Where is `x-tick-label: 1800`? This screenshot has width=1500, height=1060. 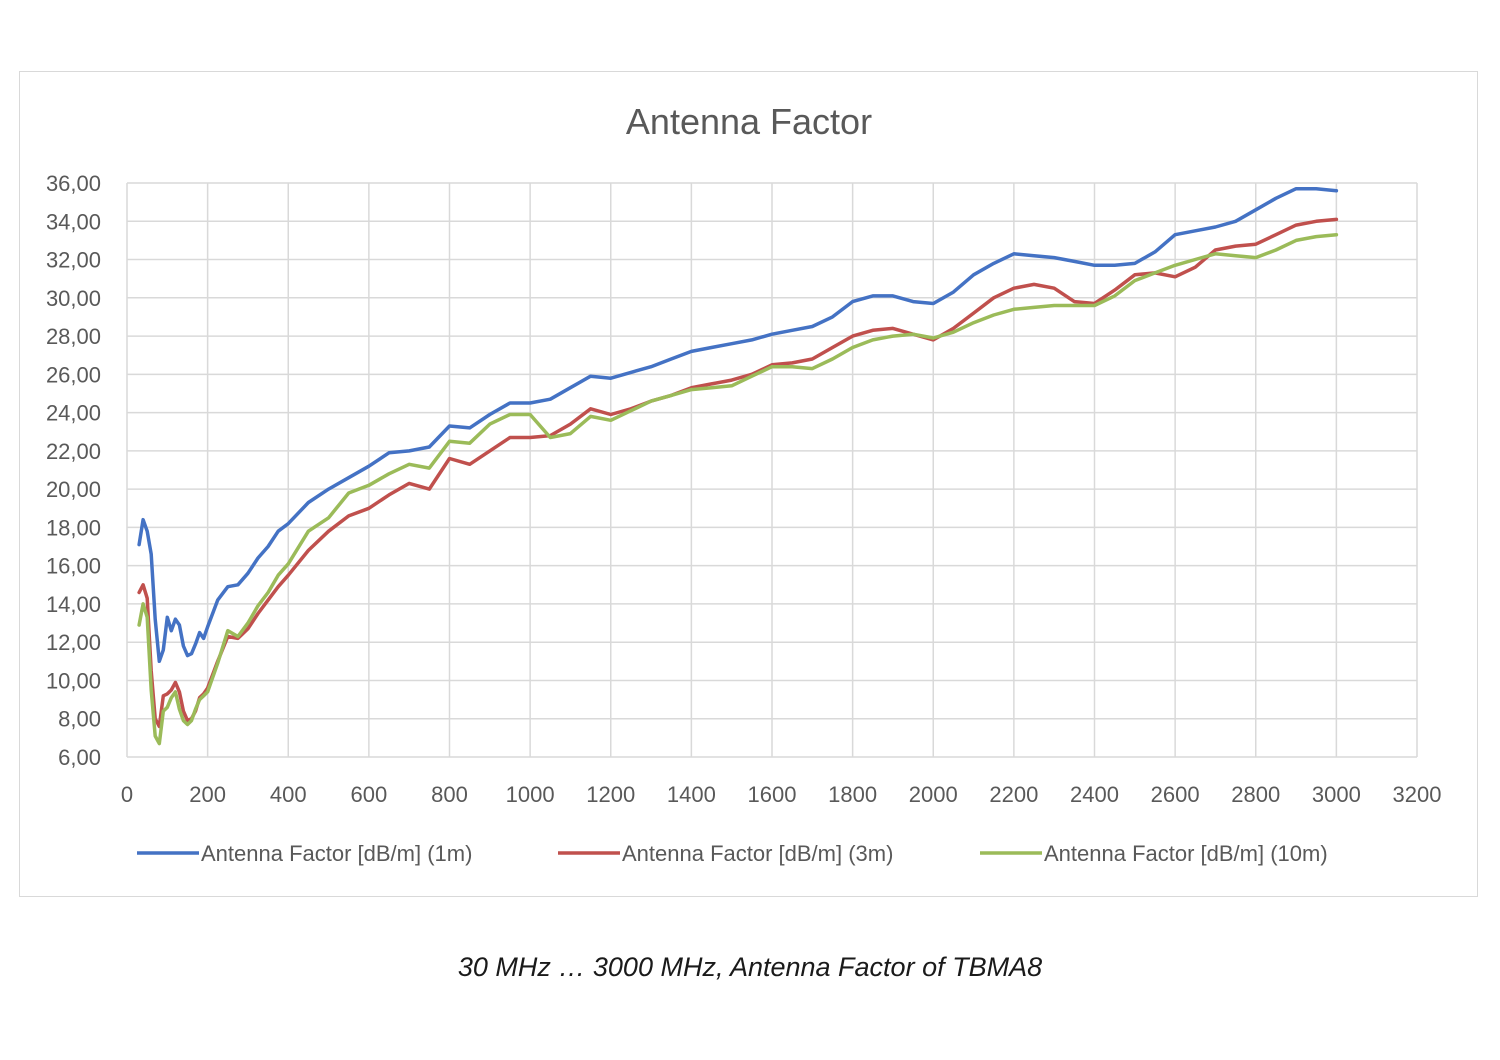 x-tick-label: 1800 is located at coordinates (852, 794).